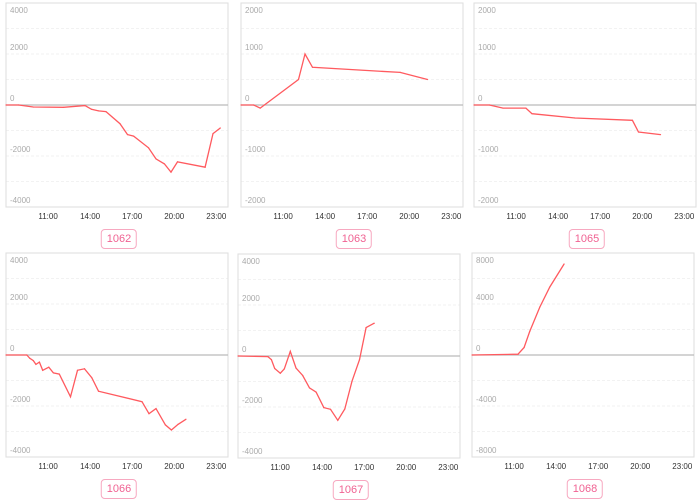 This screenshot has height=504, width=700. Describe the element at coordinates (585, 489) in the screenshot. I see `chart-label-badge: 1068` at that location.